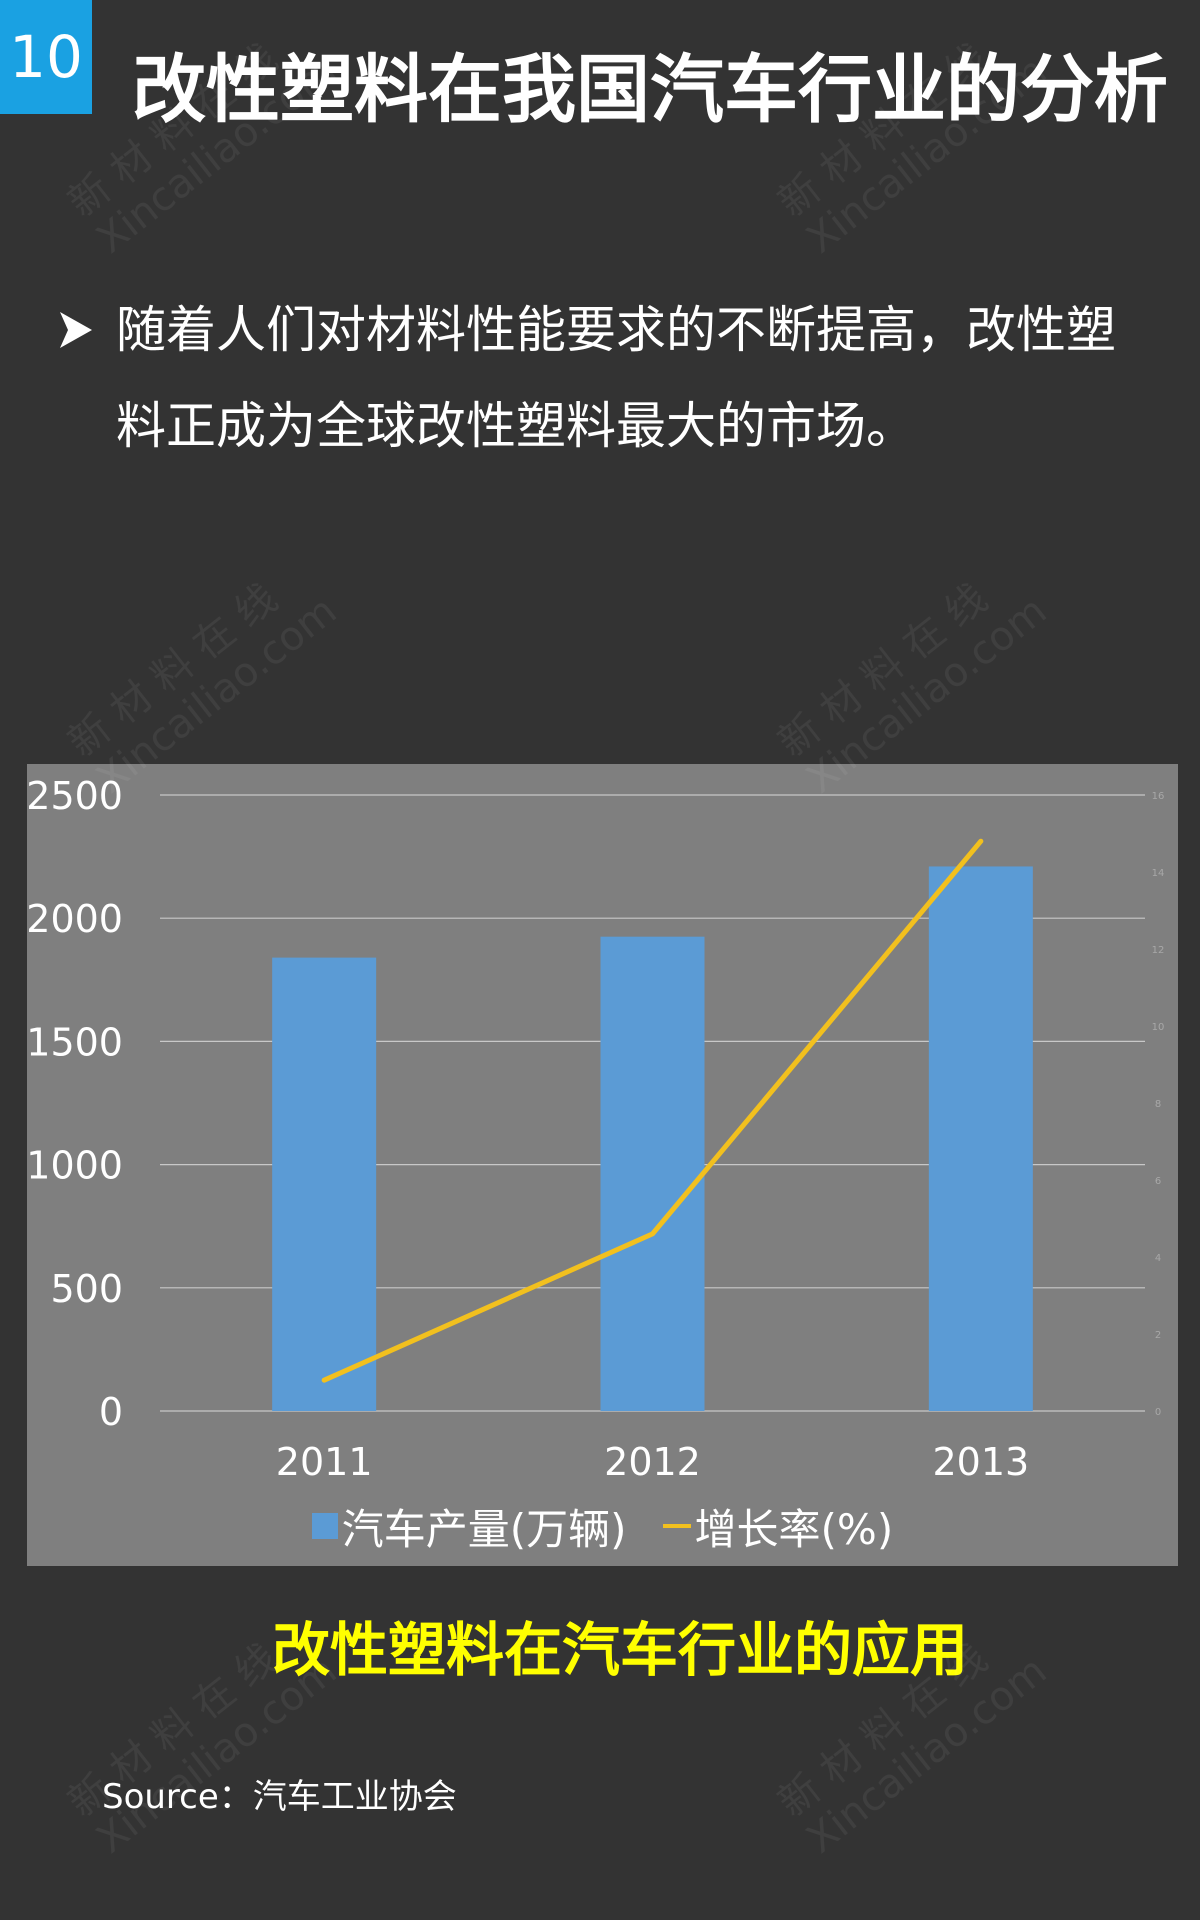  What do you see at coordinates (1158, 873) in the screenshot?
I see `y2-tick-label: 14` at bounding box center [1158, 873].